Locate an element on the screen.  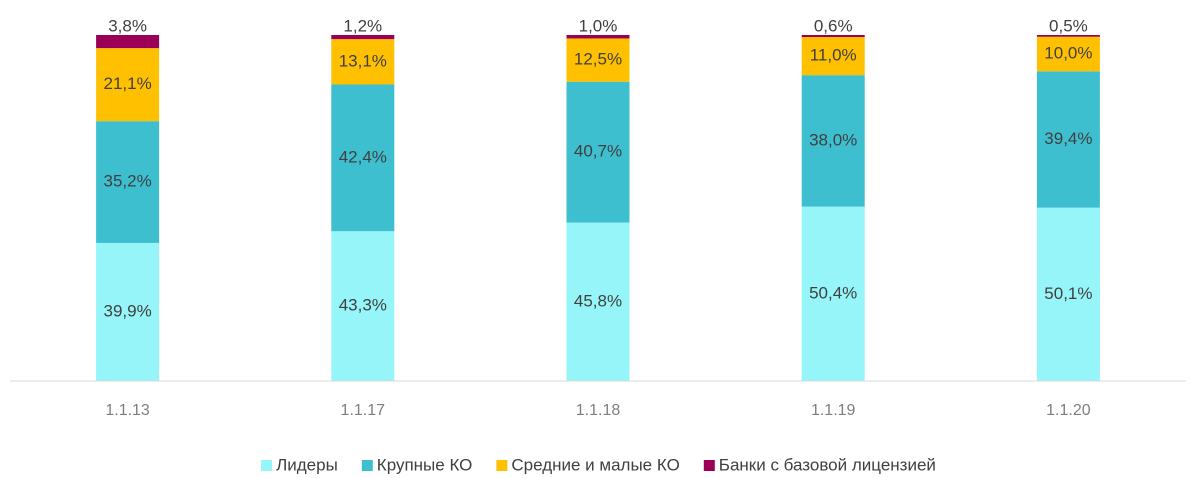
data-label: 42,4% is located at coordinates (363, 156).